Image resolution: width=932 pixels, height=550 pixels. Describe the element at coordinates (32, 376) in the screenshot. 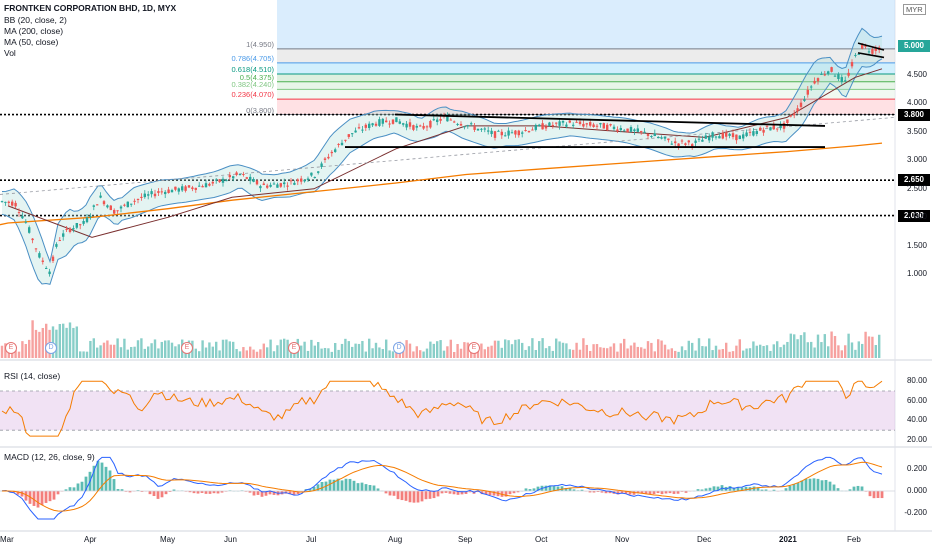

I see `rsi-label: RSI (14, close)` at that location.